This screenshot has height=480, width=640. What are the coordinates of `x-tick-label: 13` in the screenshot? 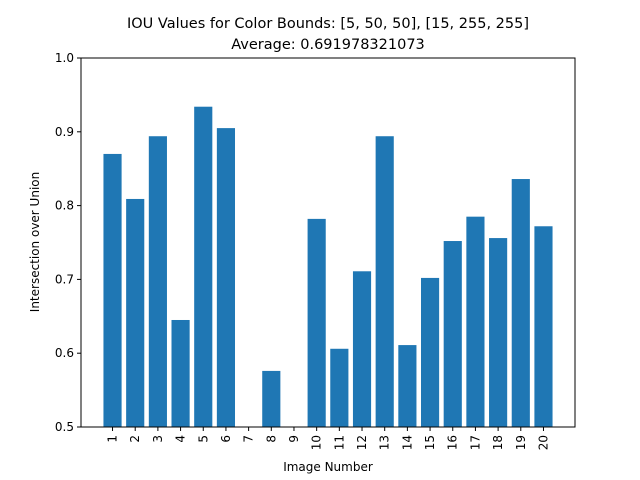 It's located at (385, 442).